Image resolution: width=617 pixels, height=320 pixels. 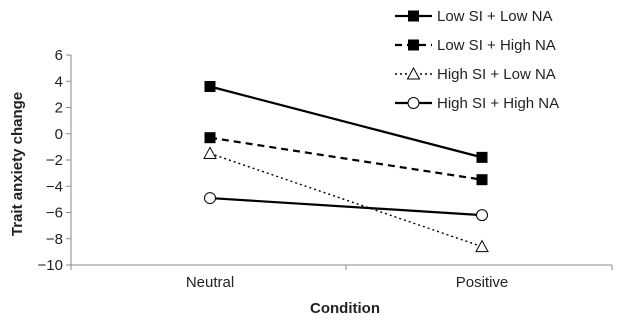 I want to click on x-tick-label: Neutral, so click(x=210, y=282).